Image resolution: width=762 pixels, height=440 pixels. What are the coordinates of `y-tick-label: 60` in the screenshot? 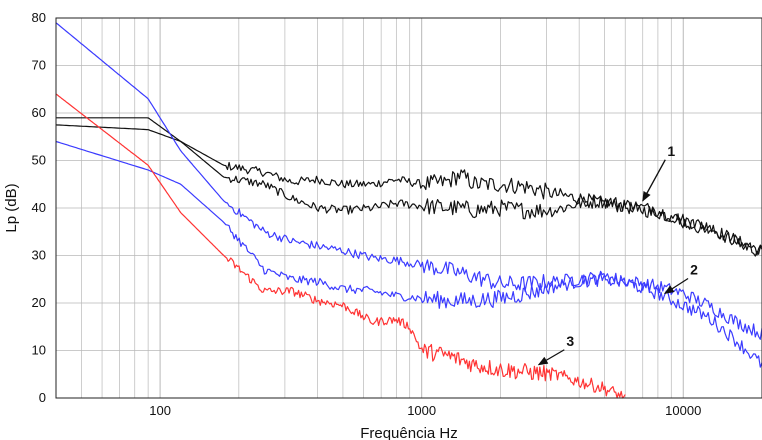 It's located at (39, 112).